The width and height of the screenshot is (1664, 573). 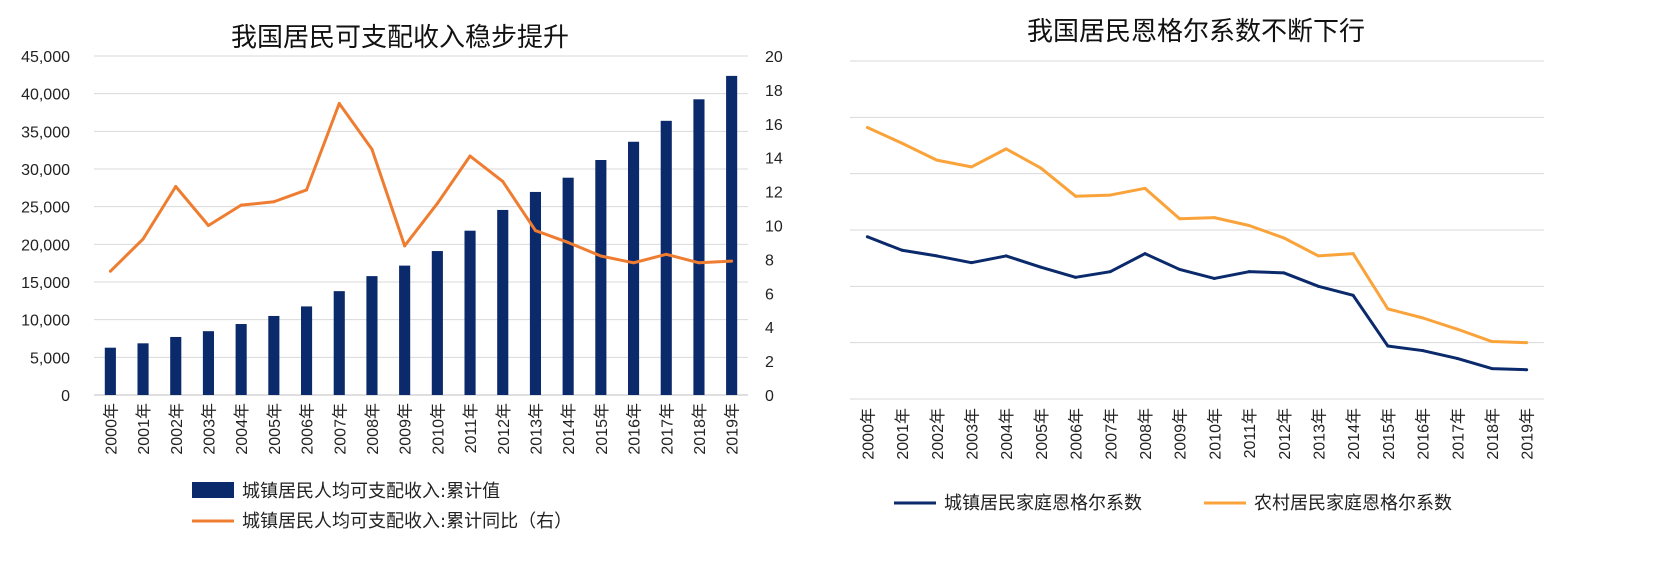 What do you see at coordinates (372, 335) in the screenshot?
I see `bar-income-2008年` at bounding box center [372, 335].